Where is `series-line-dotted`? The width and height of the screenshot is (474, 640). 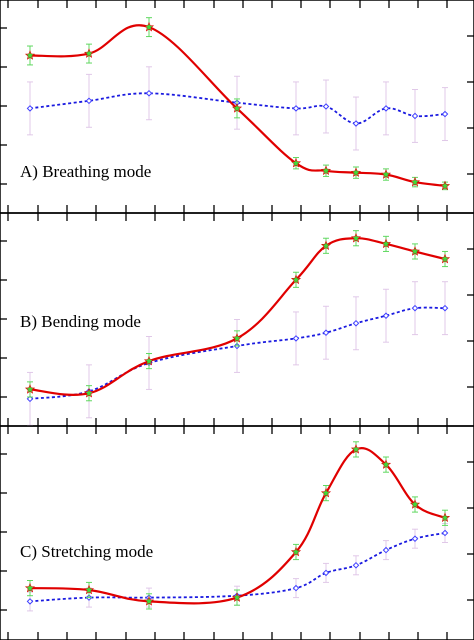
series-line-dotted is located at coordinates (237, 108).